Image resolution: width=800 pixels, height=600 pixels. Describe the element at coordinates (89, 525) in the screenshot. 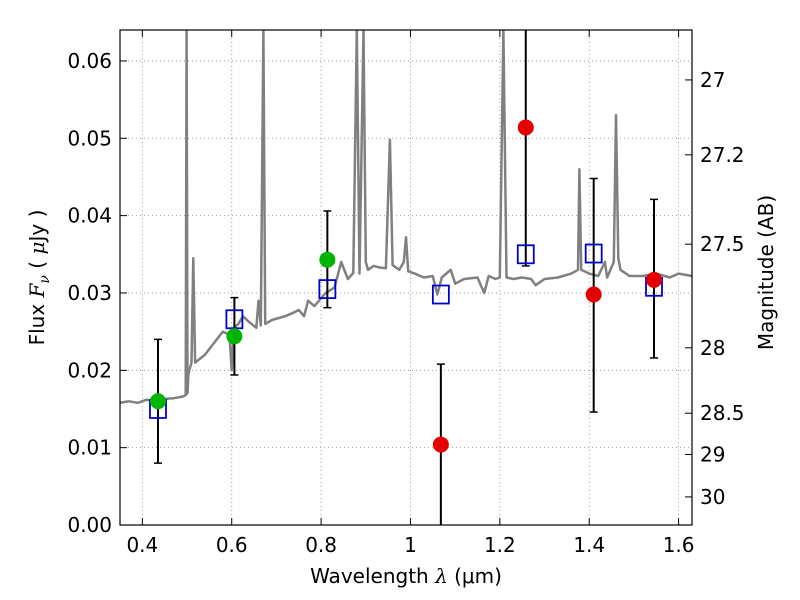

I see `y-tick-label: 0.00` at that location.